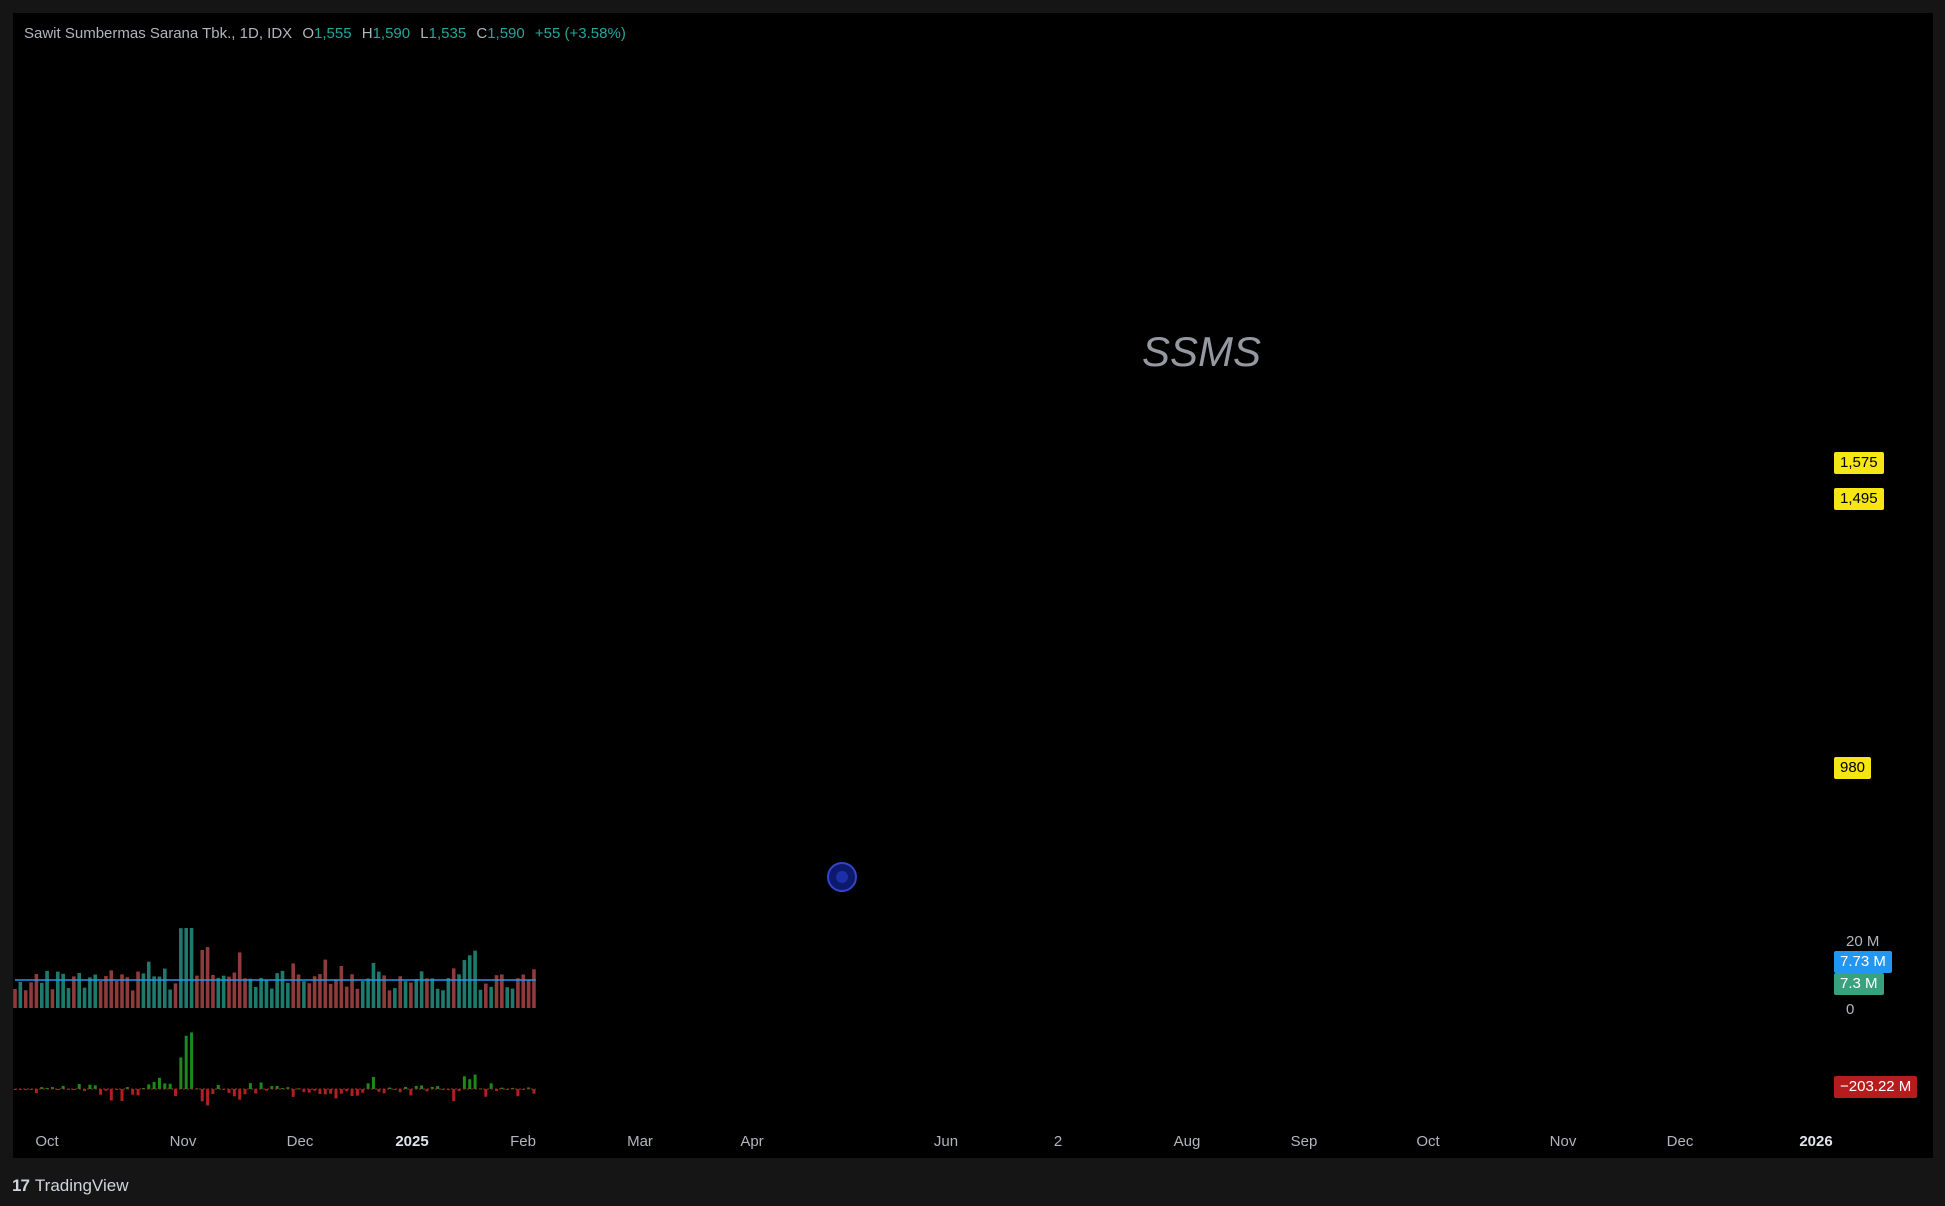 The height and width of the screenshot is (1206, 1945). I want to click on time-axis-label: Jun, so click(946, 1141).